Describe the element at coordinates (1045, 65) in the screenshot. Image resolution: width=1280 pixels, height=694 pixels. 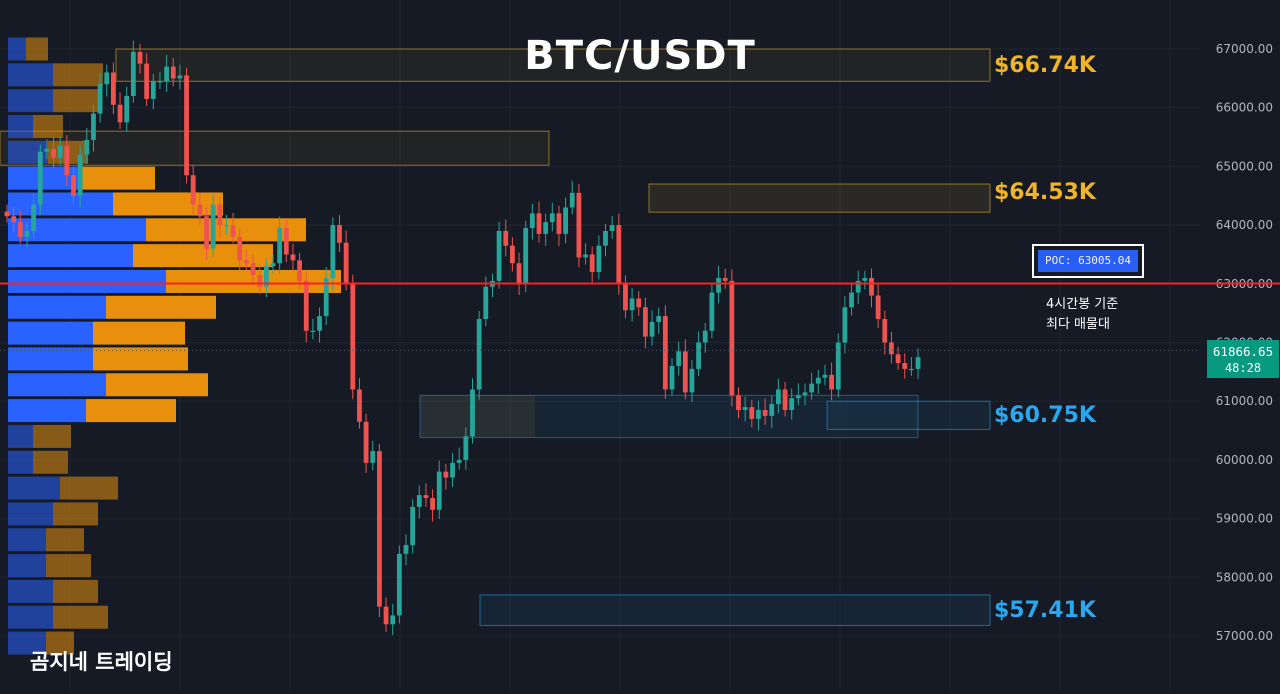
I see `level-label-66-74k: $66.74K` at that location.